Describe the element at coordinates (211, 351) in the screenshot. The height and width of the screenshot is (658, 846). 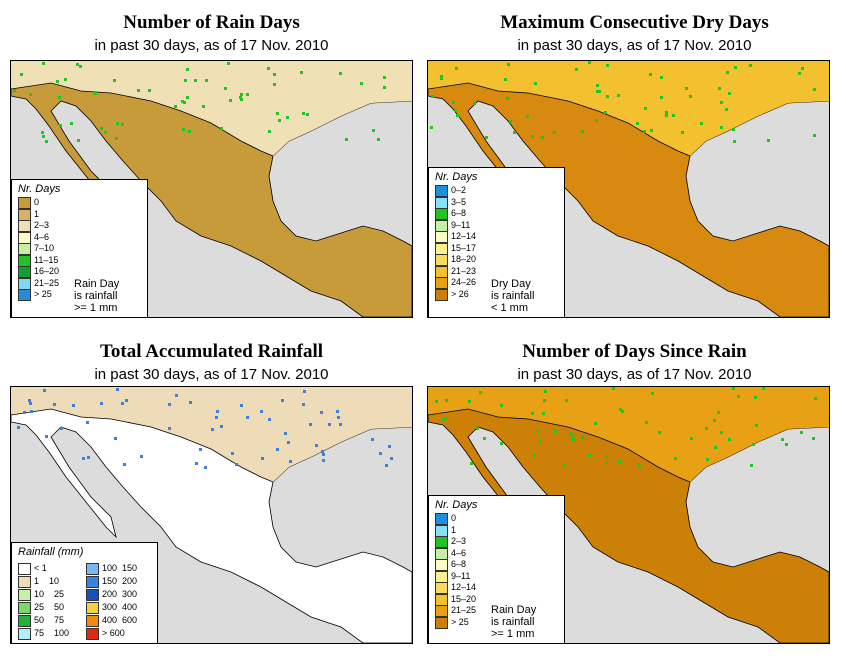
I see `panel-title: Total Accumulated Rainfall` at that location.